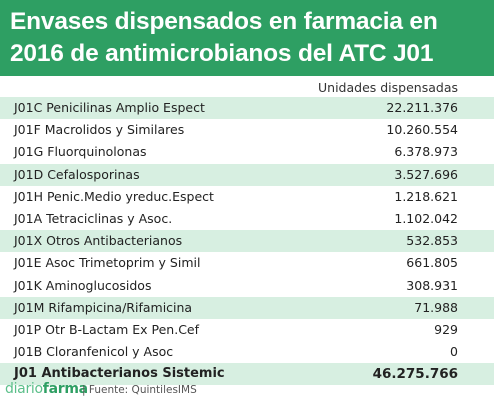 The width and height of the screenshot is (494, 400). What do you see at coordinates (103, 307) in the screenshot?
I see `row-label: J01M Rifampicina/Rifamicina` at bounding box center [103, 307].